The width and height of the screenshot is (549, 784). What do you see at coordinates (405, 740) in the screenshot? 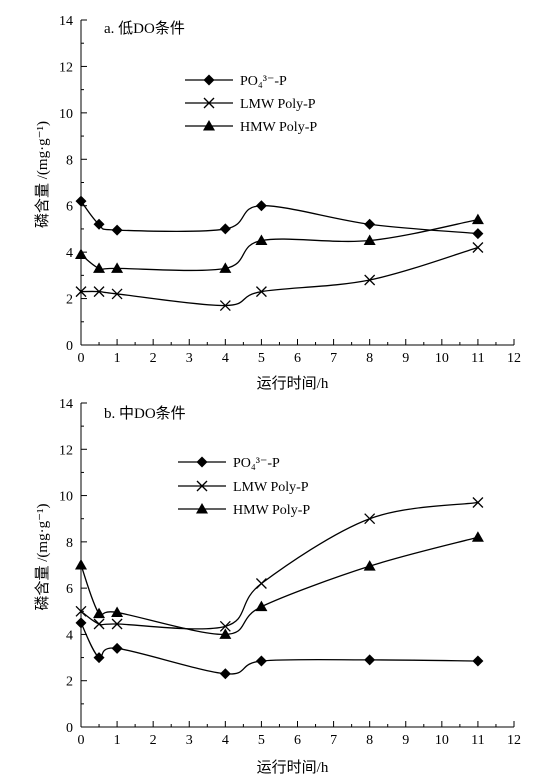
I see `x-tick-label: 9` at bounding box center [405, 740].